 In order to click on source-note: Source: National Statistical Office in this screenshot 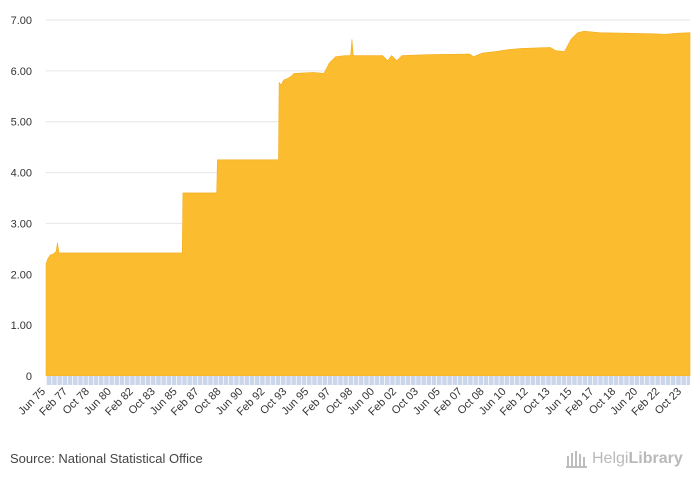, I will do `click(106, 458)`.